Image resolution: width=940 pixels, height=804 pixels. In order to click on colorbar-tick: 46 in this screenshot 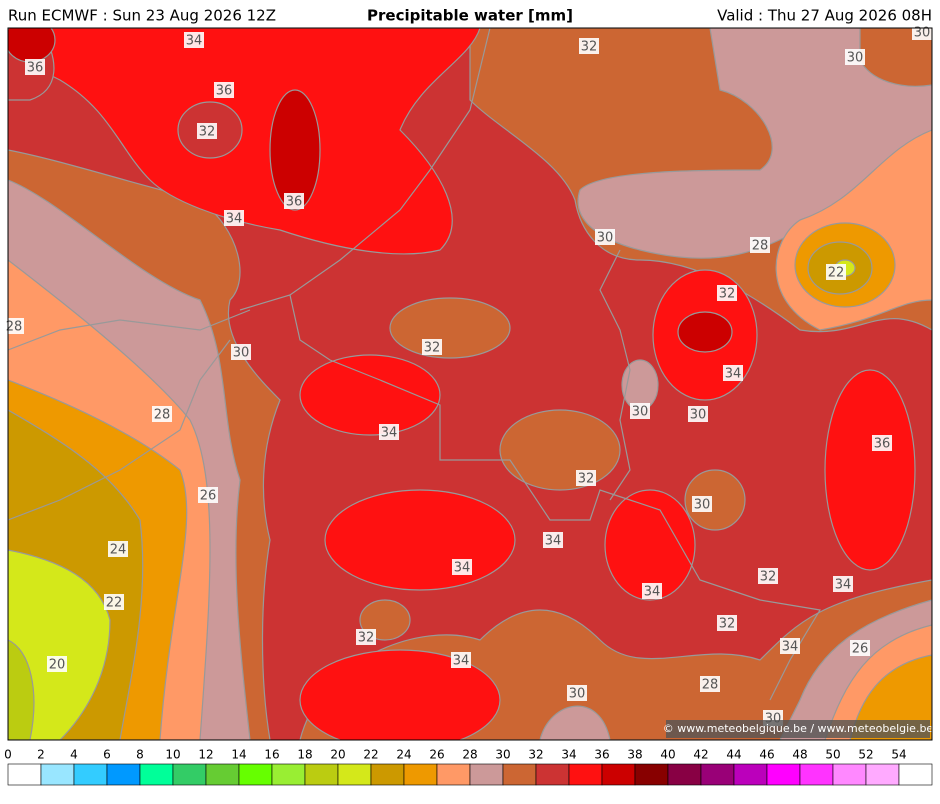, I will do `click(766, 755)`.